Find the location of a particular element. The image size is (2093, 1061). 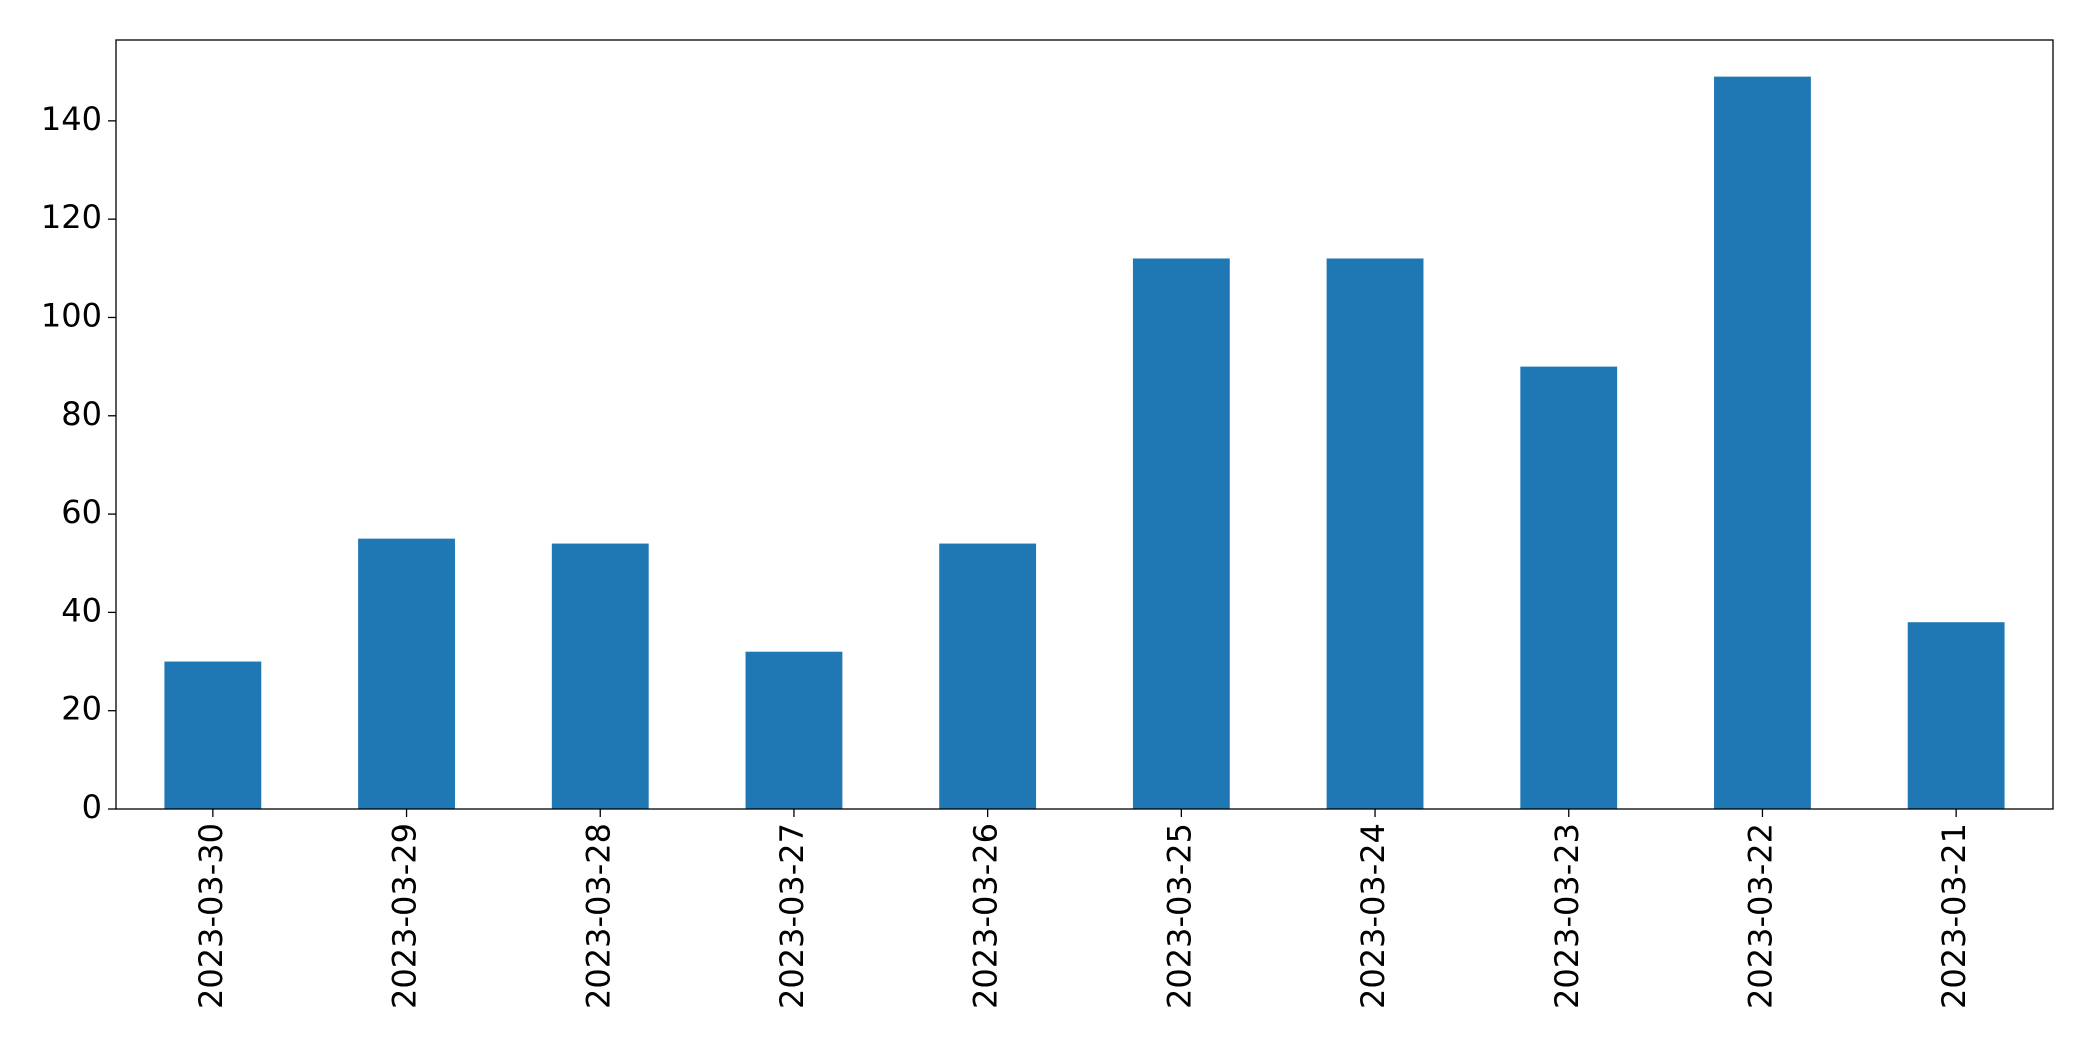

x-tick-label: 2023-03-25 is located at coordinates (1179, 916).